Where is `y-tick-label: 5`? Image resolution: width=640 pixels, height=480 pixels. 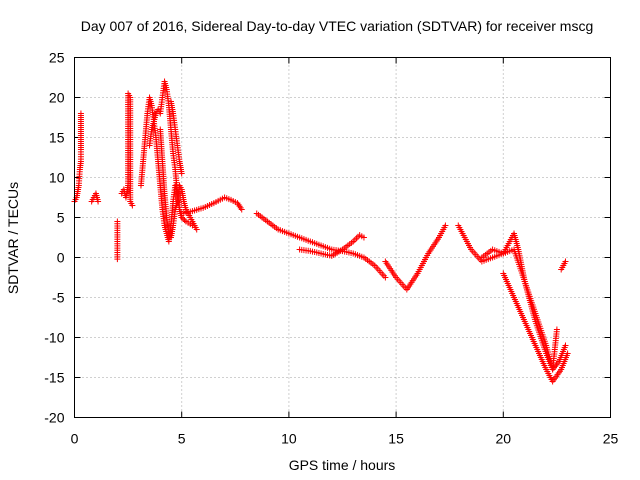 y-tick-label: 5 is located at coordinates (61, 218).